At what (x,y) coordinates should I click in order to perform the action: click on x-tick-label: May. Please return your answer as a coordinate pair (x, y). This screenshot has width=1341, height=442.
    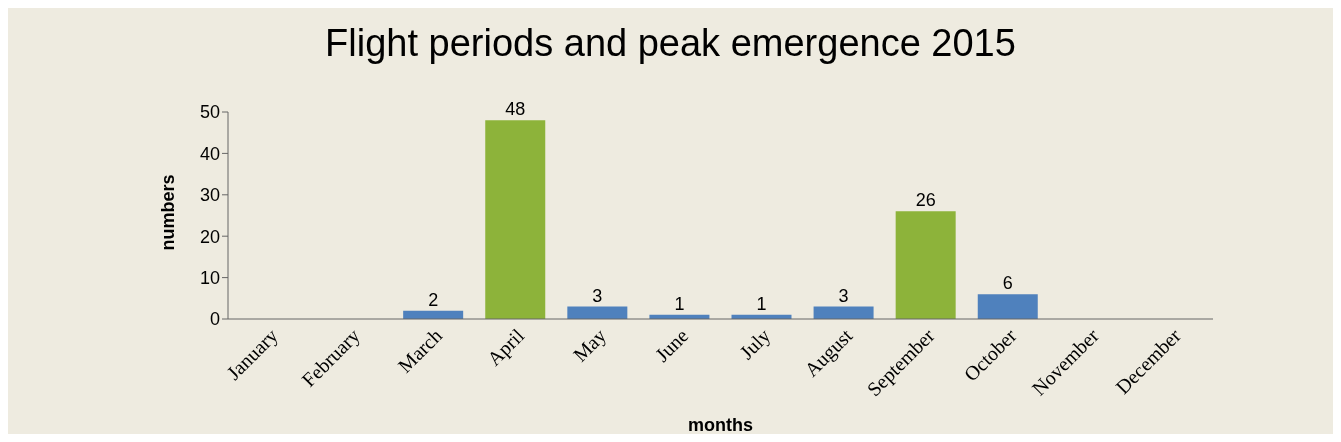
    Looking at the image, I should click on (589, 345).